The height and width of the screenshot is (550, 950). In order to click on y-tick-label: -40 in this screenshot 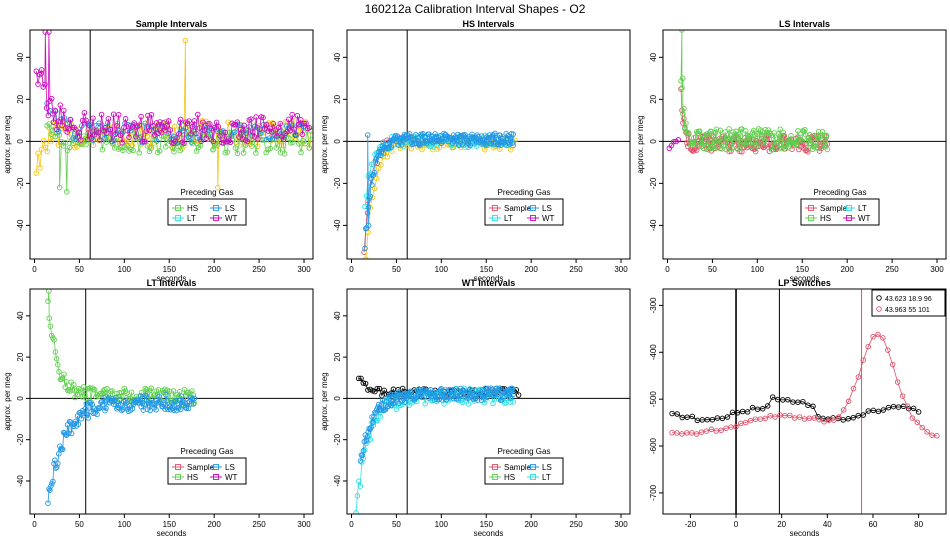, I will do `click(337, 225)`.